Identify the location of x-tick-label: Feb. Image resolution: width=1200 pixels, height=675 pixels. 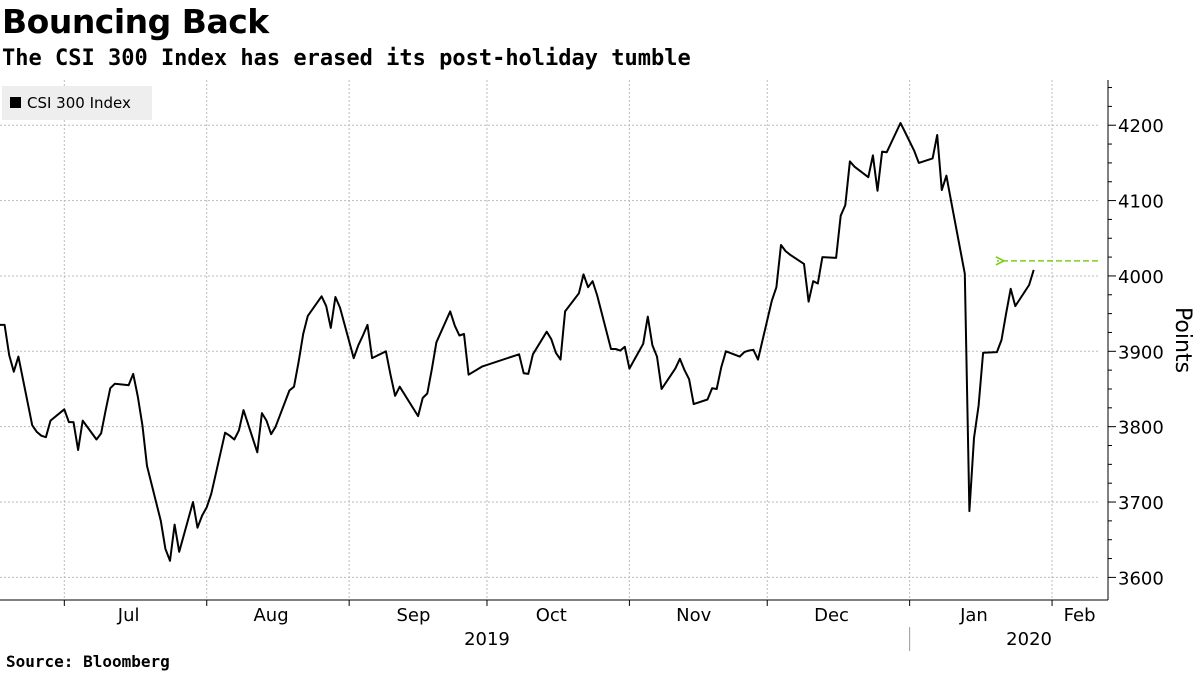
(1080, 615).